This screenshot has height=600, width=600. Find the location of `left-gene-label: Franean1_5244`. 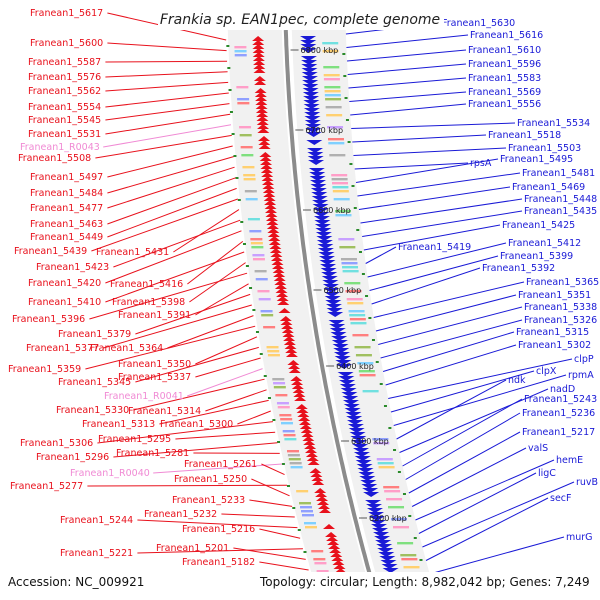

left-gene-label: Franean1_5244 is located at coordinates (96, 520).